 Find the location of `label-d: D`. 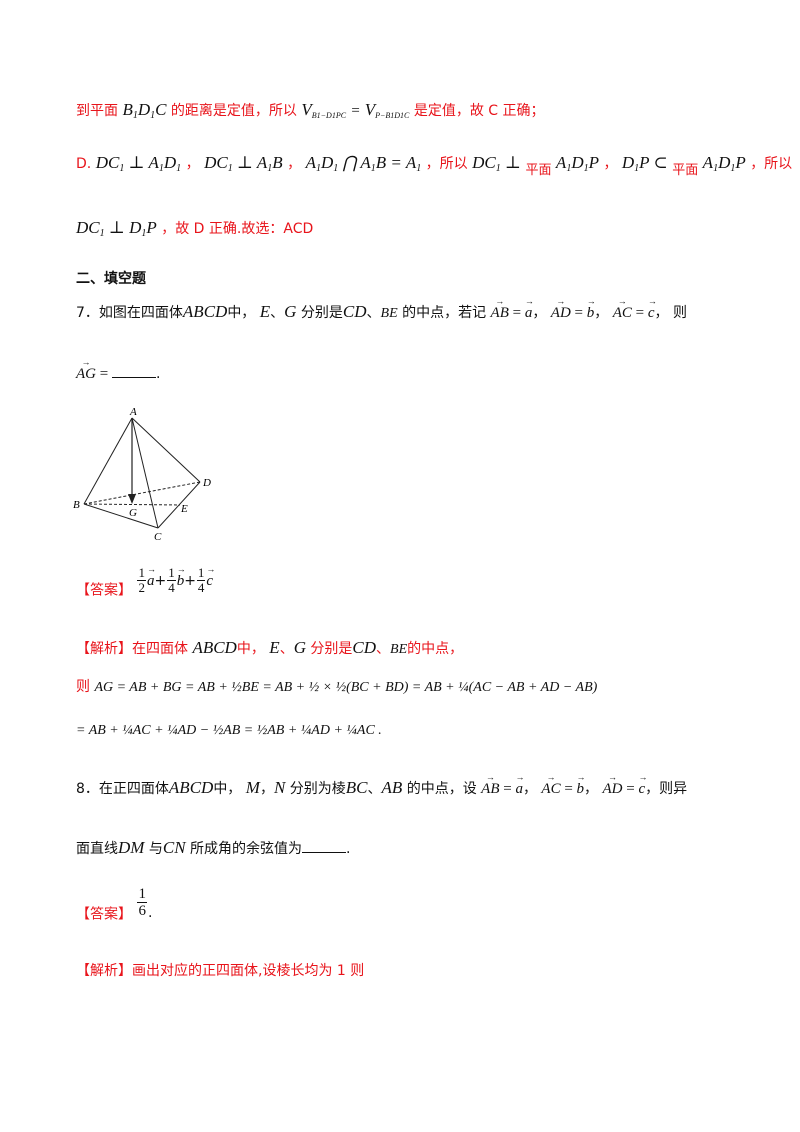

label-d: D is located at coordinates (206, 483).